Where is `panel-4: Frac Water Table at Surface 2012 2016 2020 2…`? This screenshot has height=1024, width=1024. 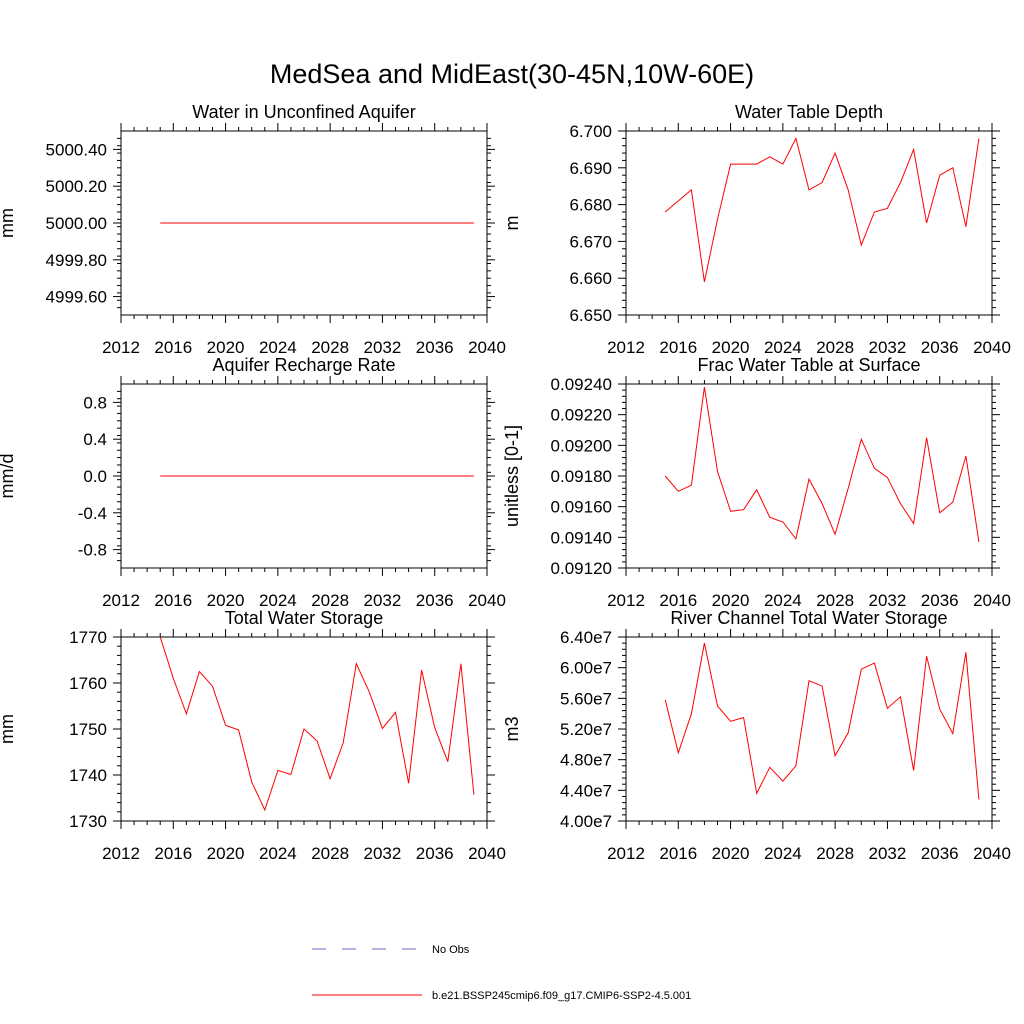
panel-4: Frac Water Table at Surface 2012 2016 2020 2… is located at coordinates (756, 482).